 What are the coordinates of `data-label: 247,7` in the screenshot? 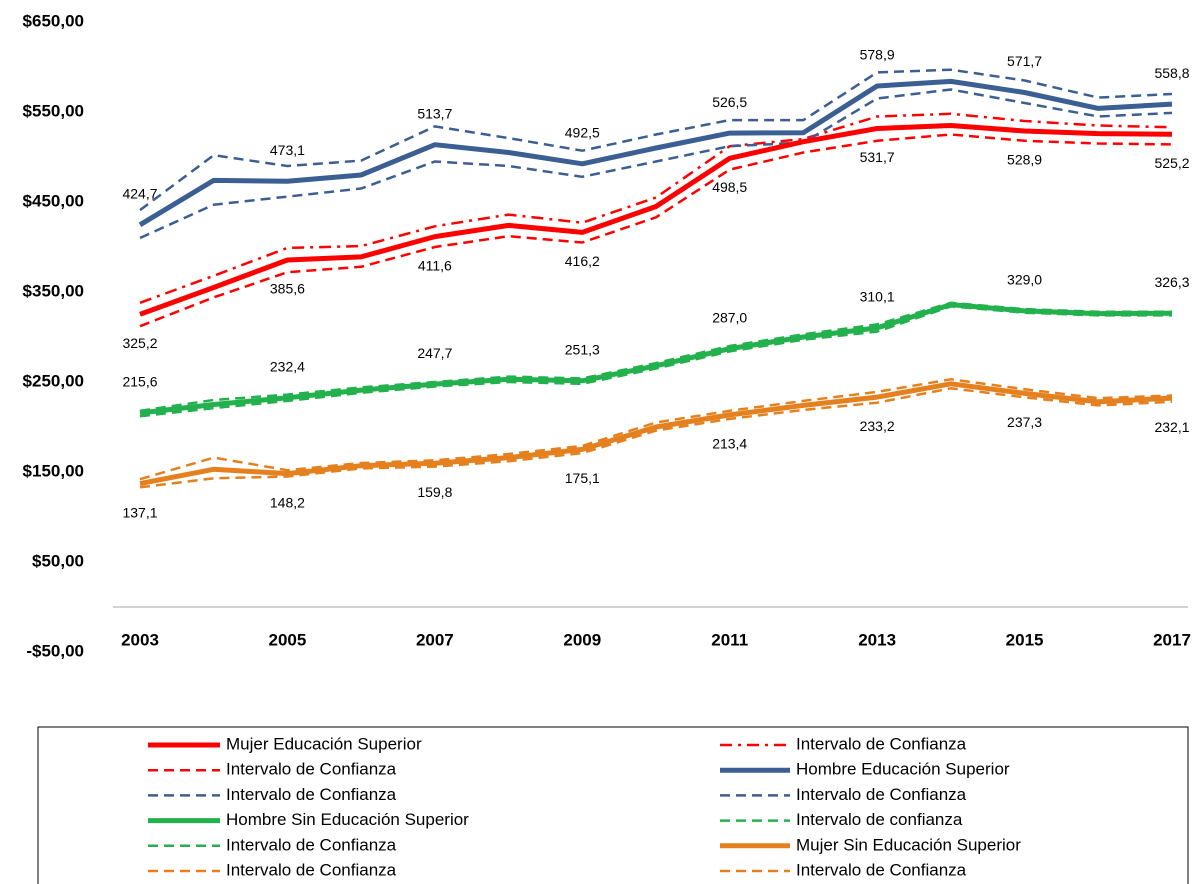 It's located at (434, 353).